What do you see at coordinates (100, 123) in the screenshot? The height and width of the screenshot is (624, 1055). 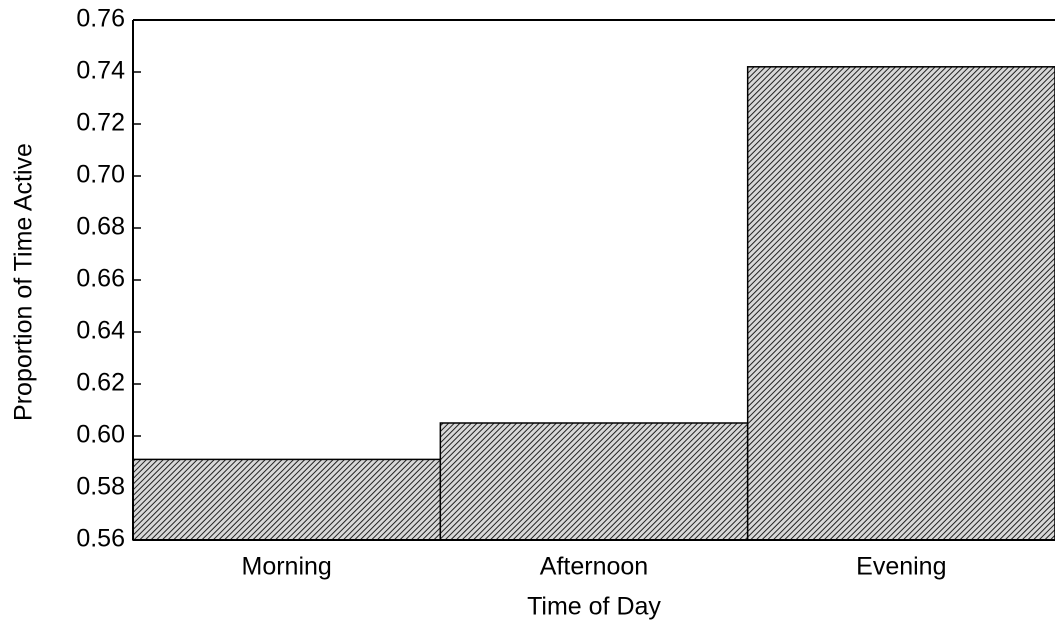 I see `y-tick-label: 0.72` at bounding box center [100, 123].